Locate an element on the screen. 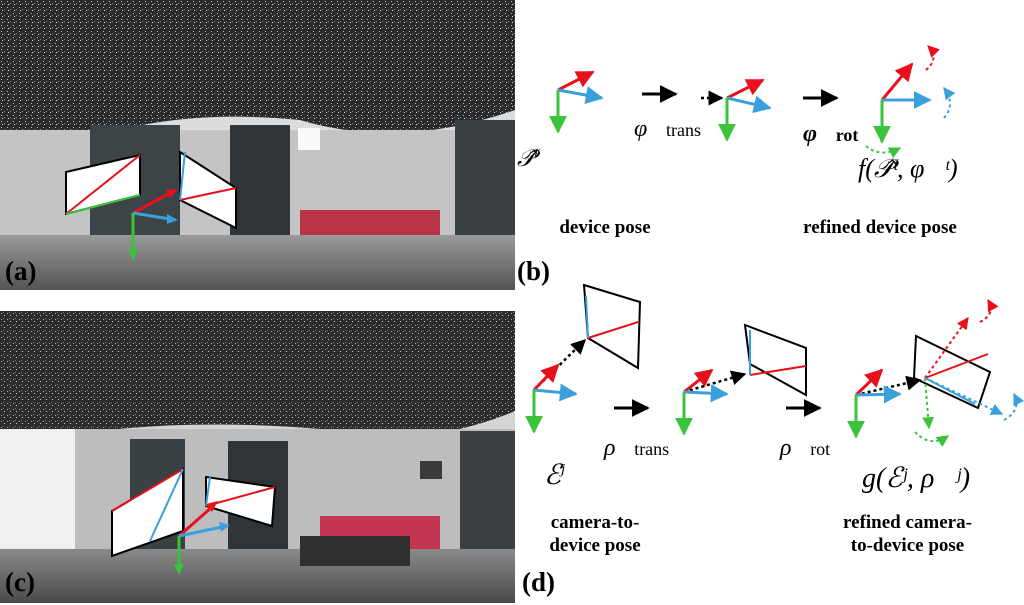  pose-symbol-d: ℰj is located at coordinates (555, 475).